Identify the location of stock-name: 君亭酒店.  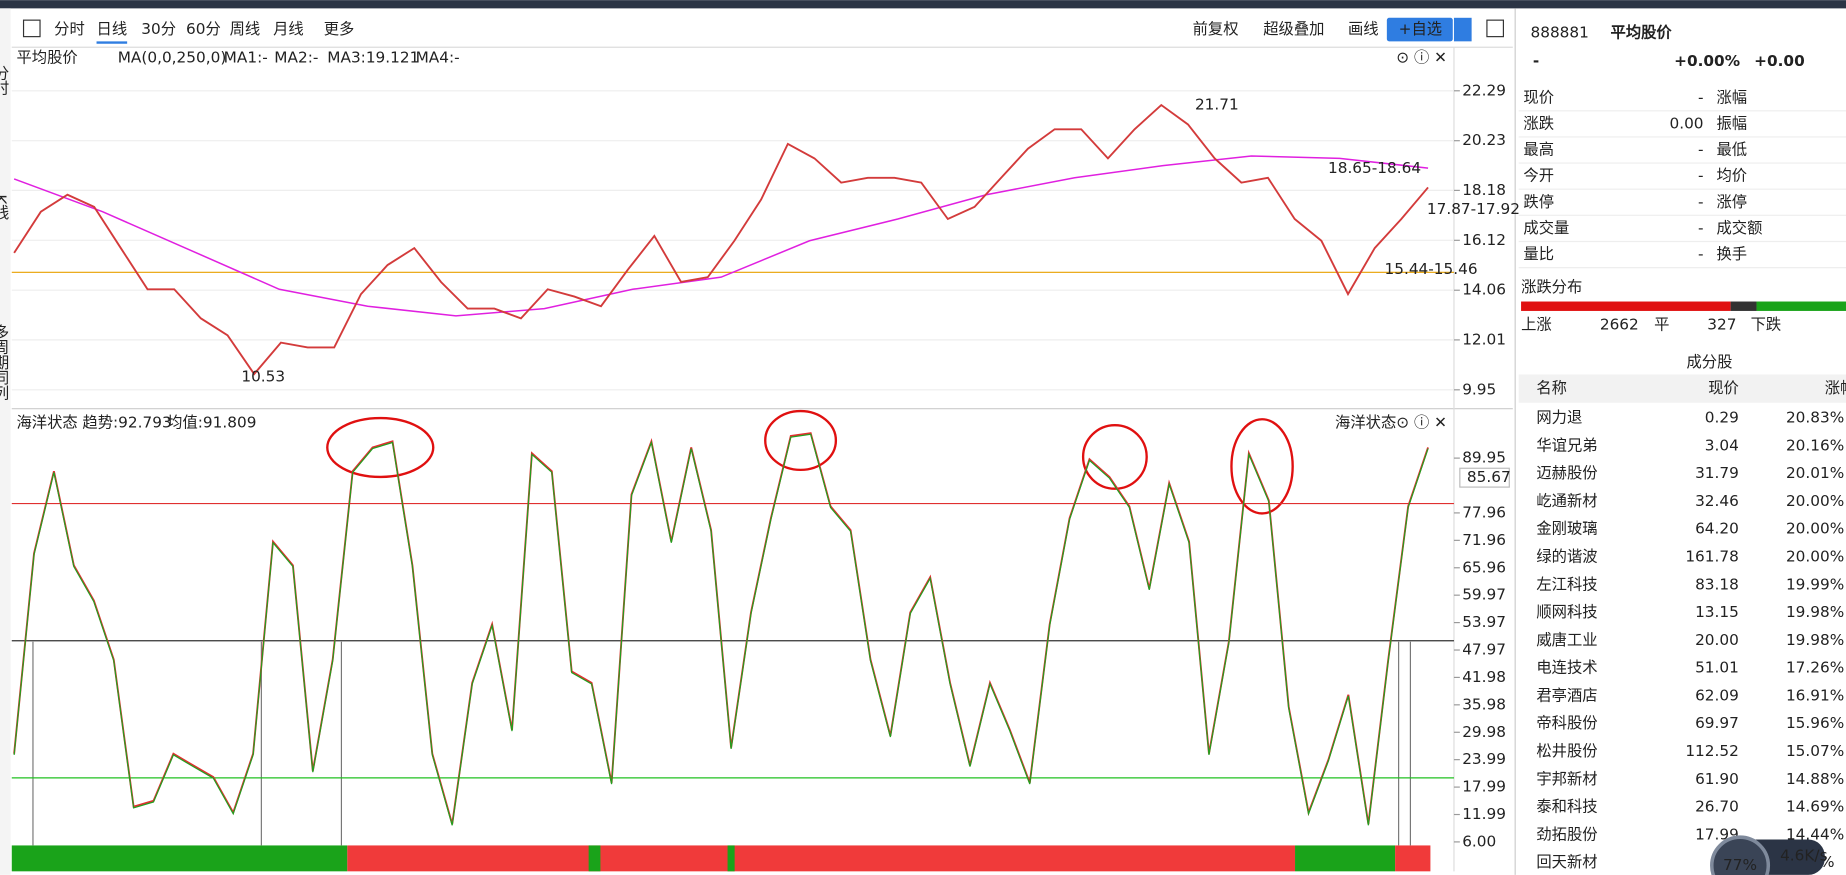
(1566, 695).